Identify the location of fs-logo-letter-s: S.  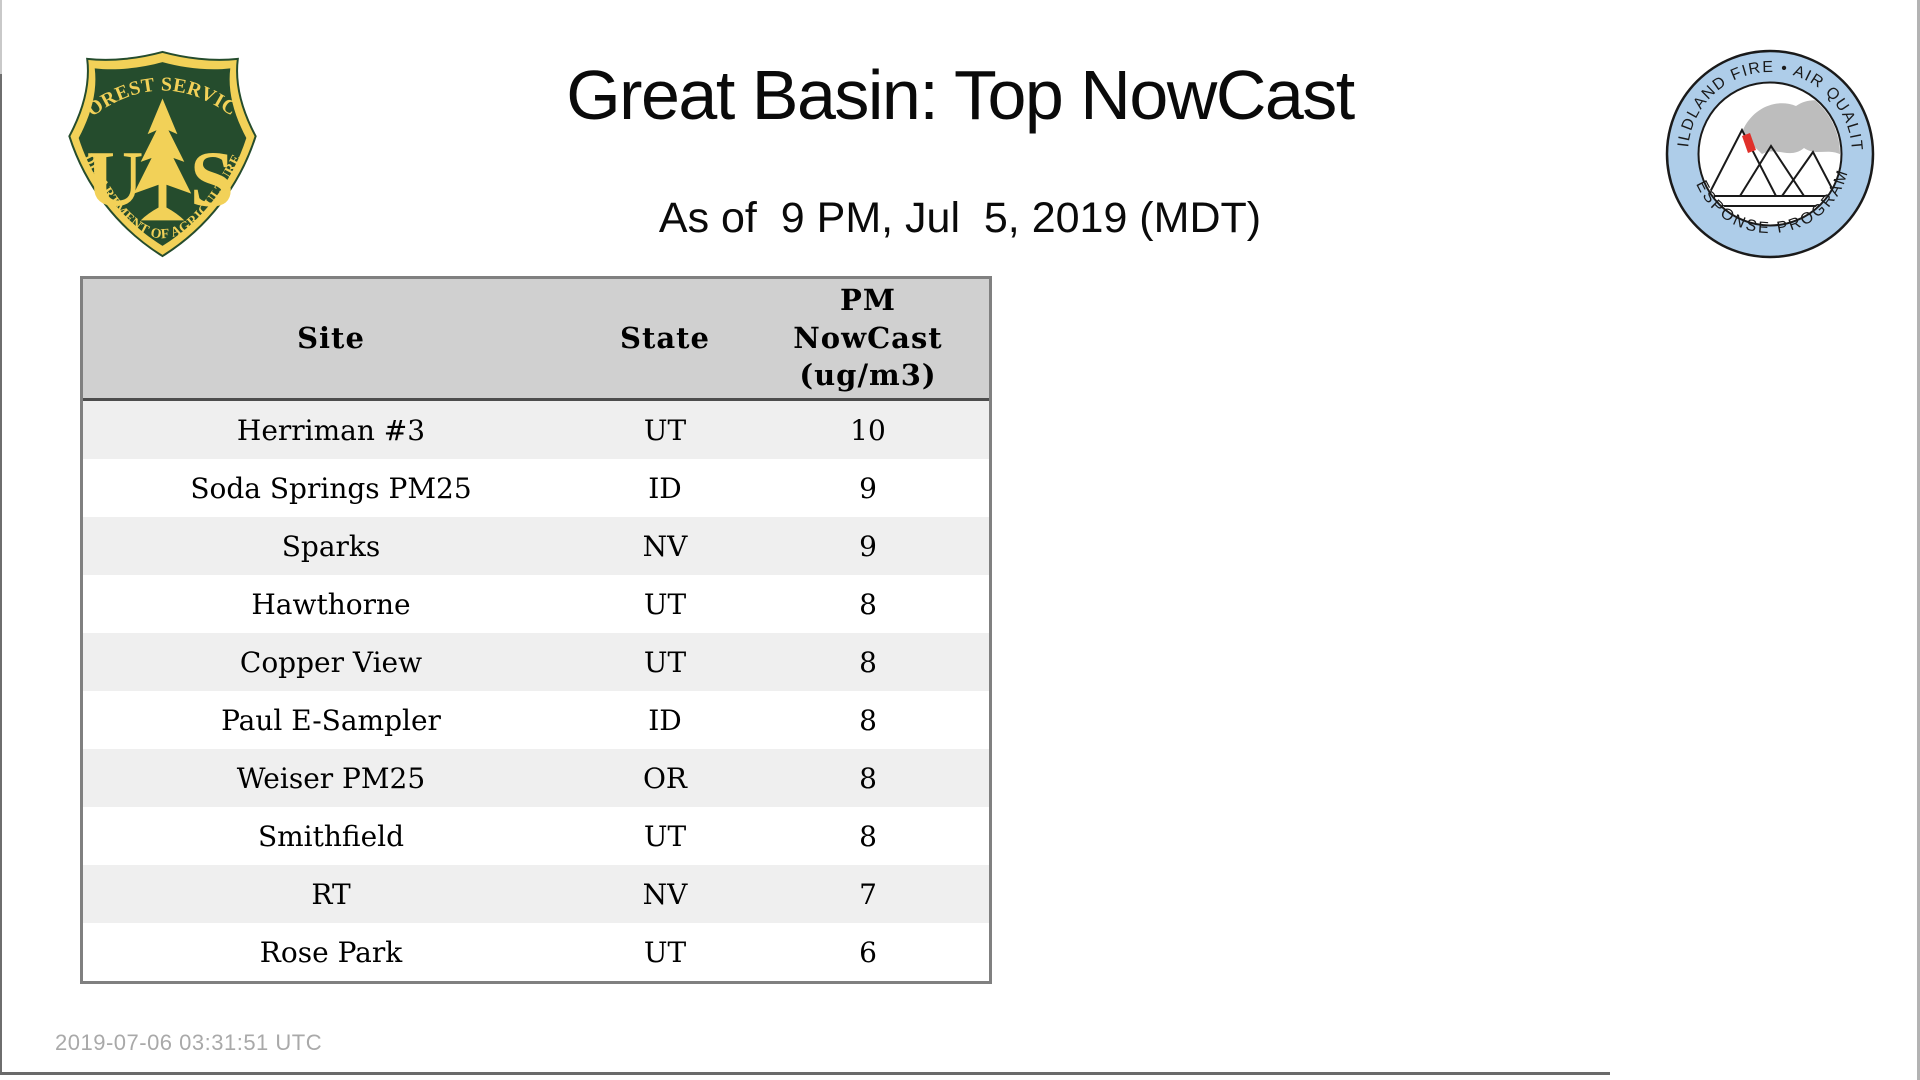
(212, 180).